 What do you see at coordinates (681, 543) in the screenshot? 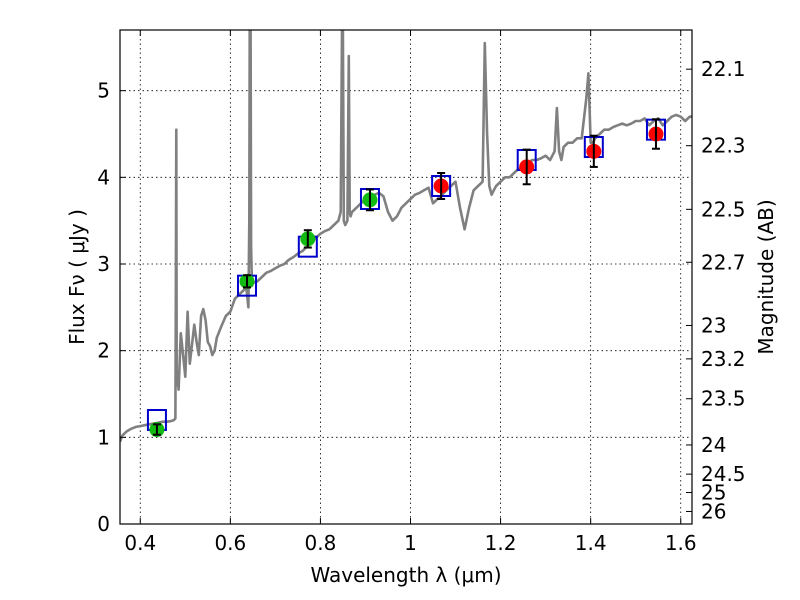
I see `x-tick-label: 1.6` at bounding box center [681, 543].